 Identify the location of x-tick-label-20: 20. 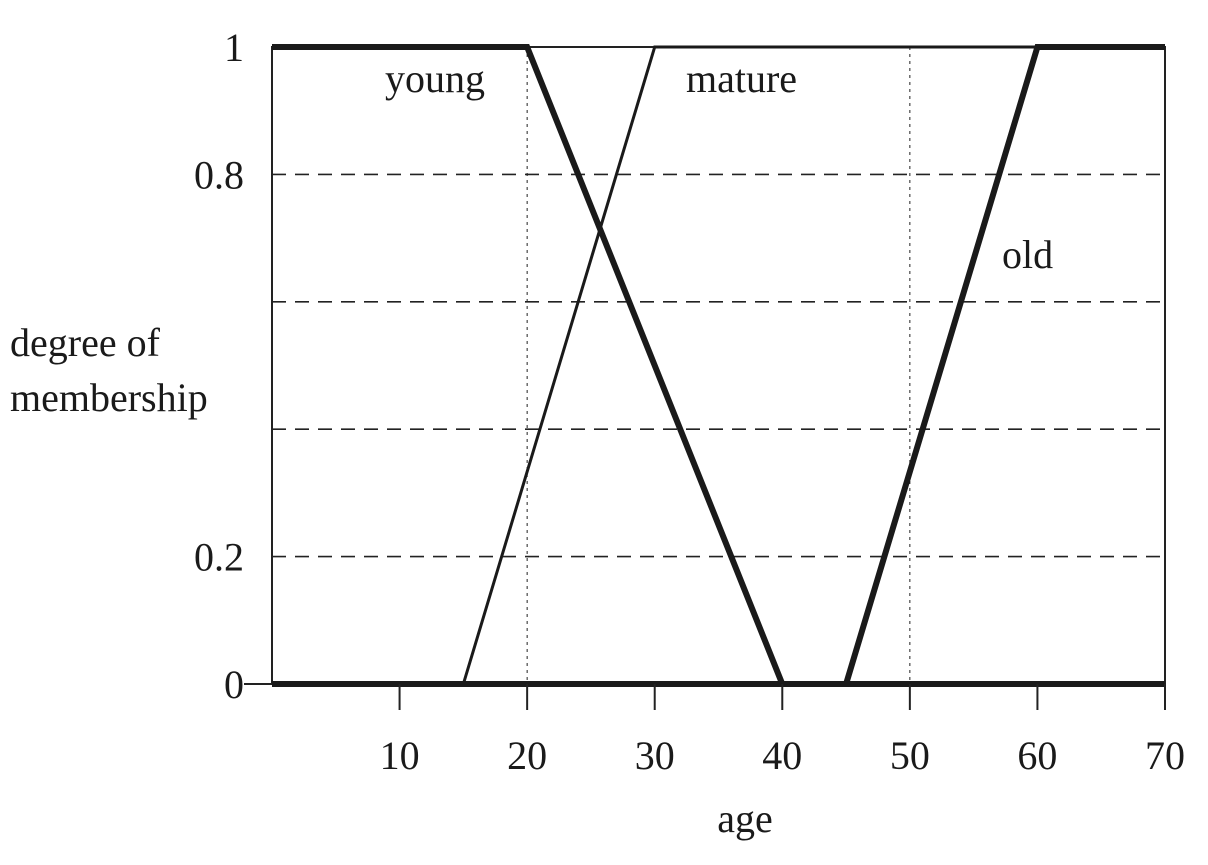
(527, 755).